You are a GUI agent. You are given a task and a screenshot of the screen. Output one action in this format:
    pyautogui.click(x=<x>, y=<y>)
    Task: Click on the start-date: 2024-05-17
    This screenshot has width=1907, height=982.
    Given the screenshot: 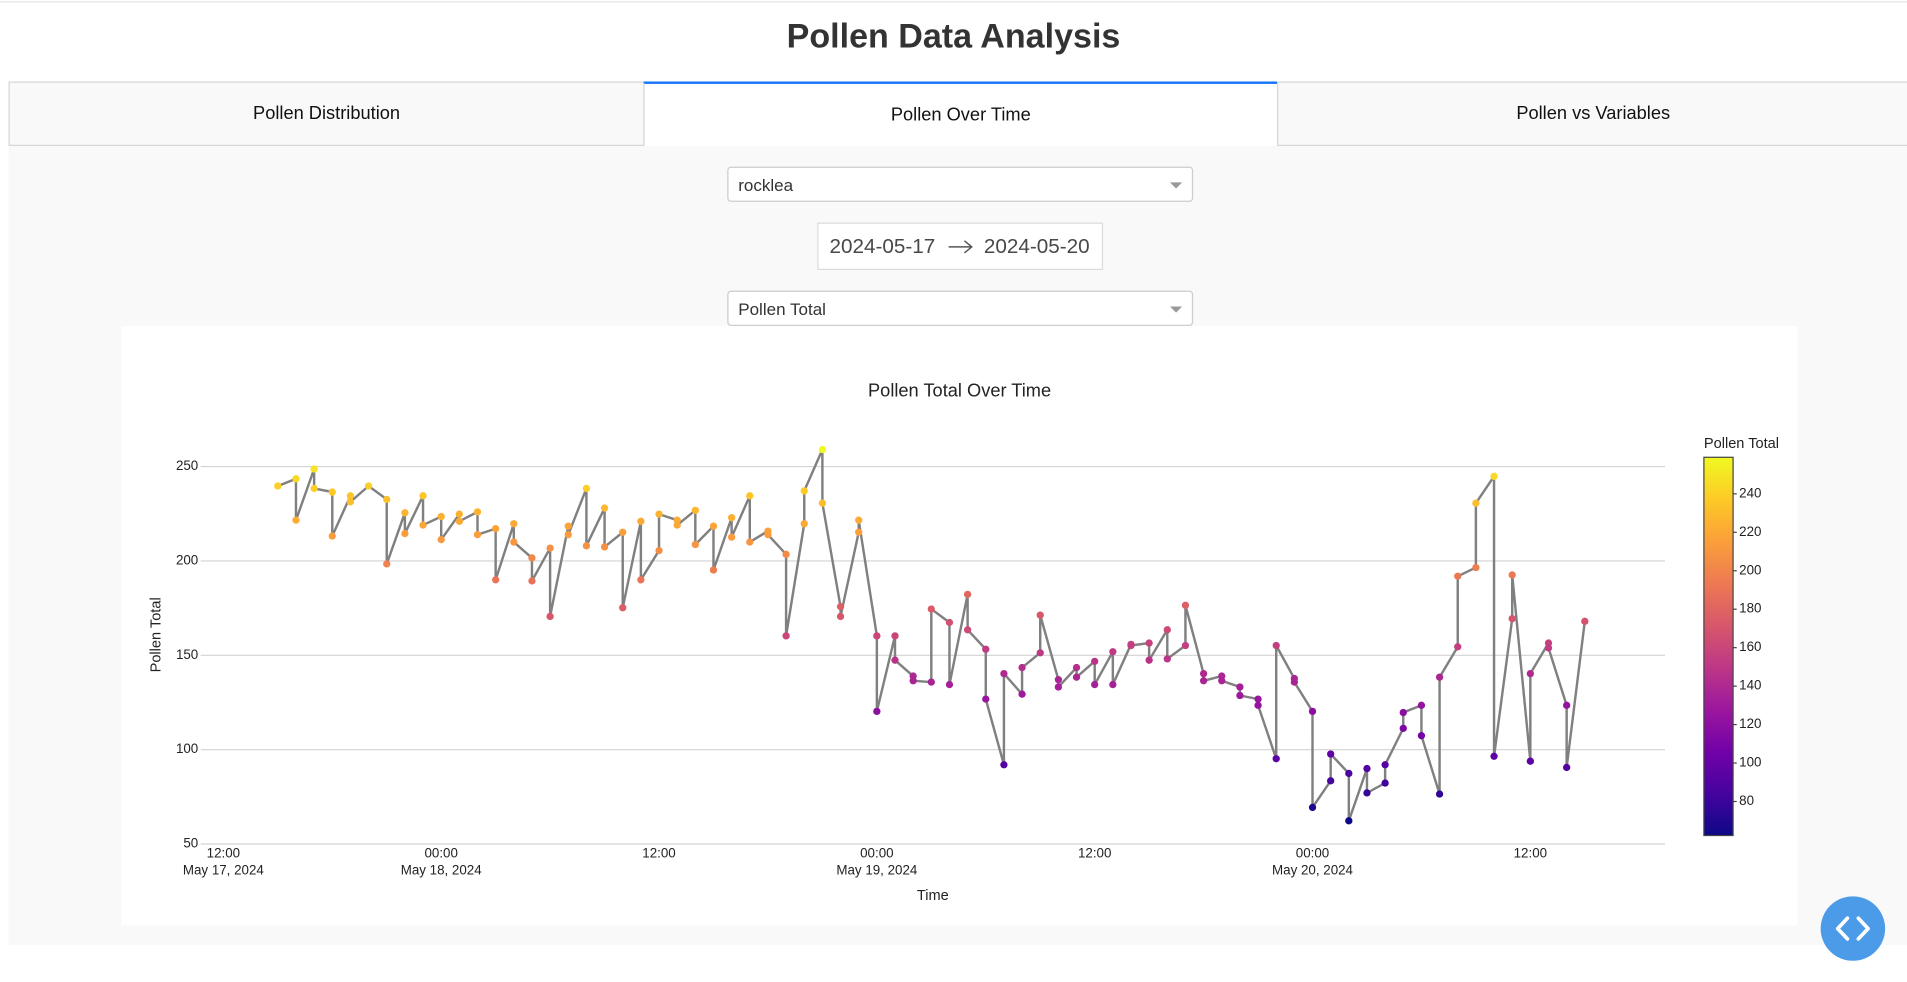 What is the action you would take?
    pyautogui.click(x=882, y=246)
    